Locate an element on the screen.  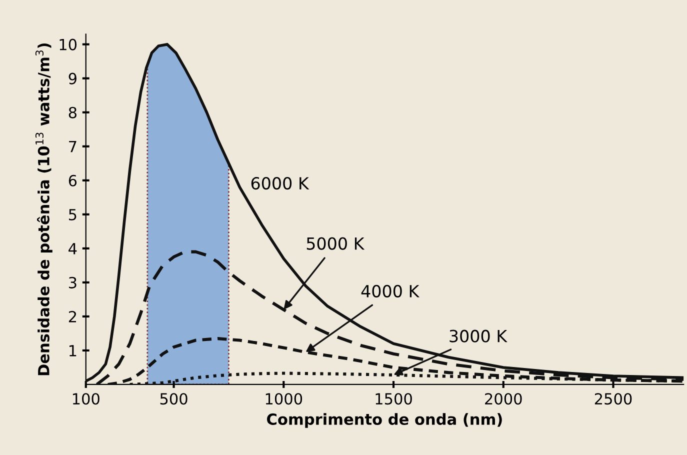
annotation: 6000 K is located at coordinates (280, 183).